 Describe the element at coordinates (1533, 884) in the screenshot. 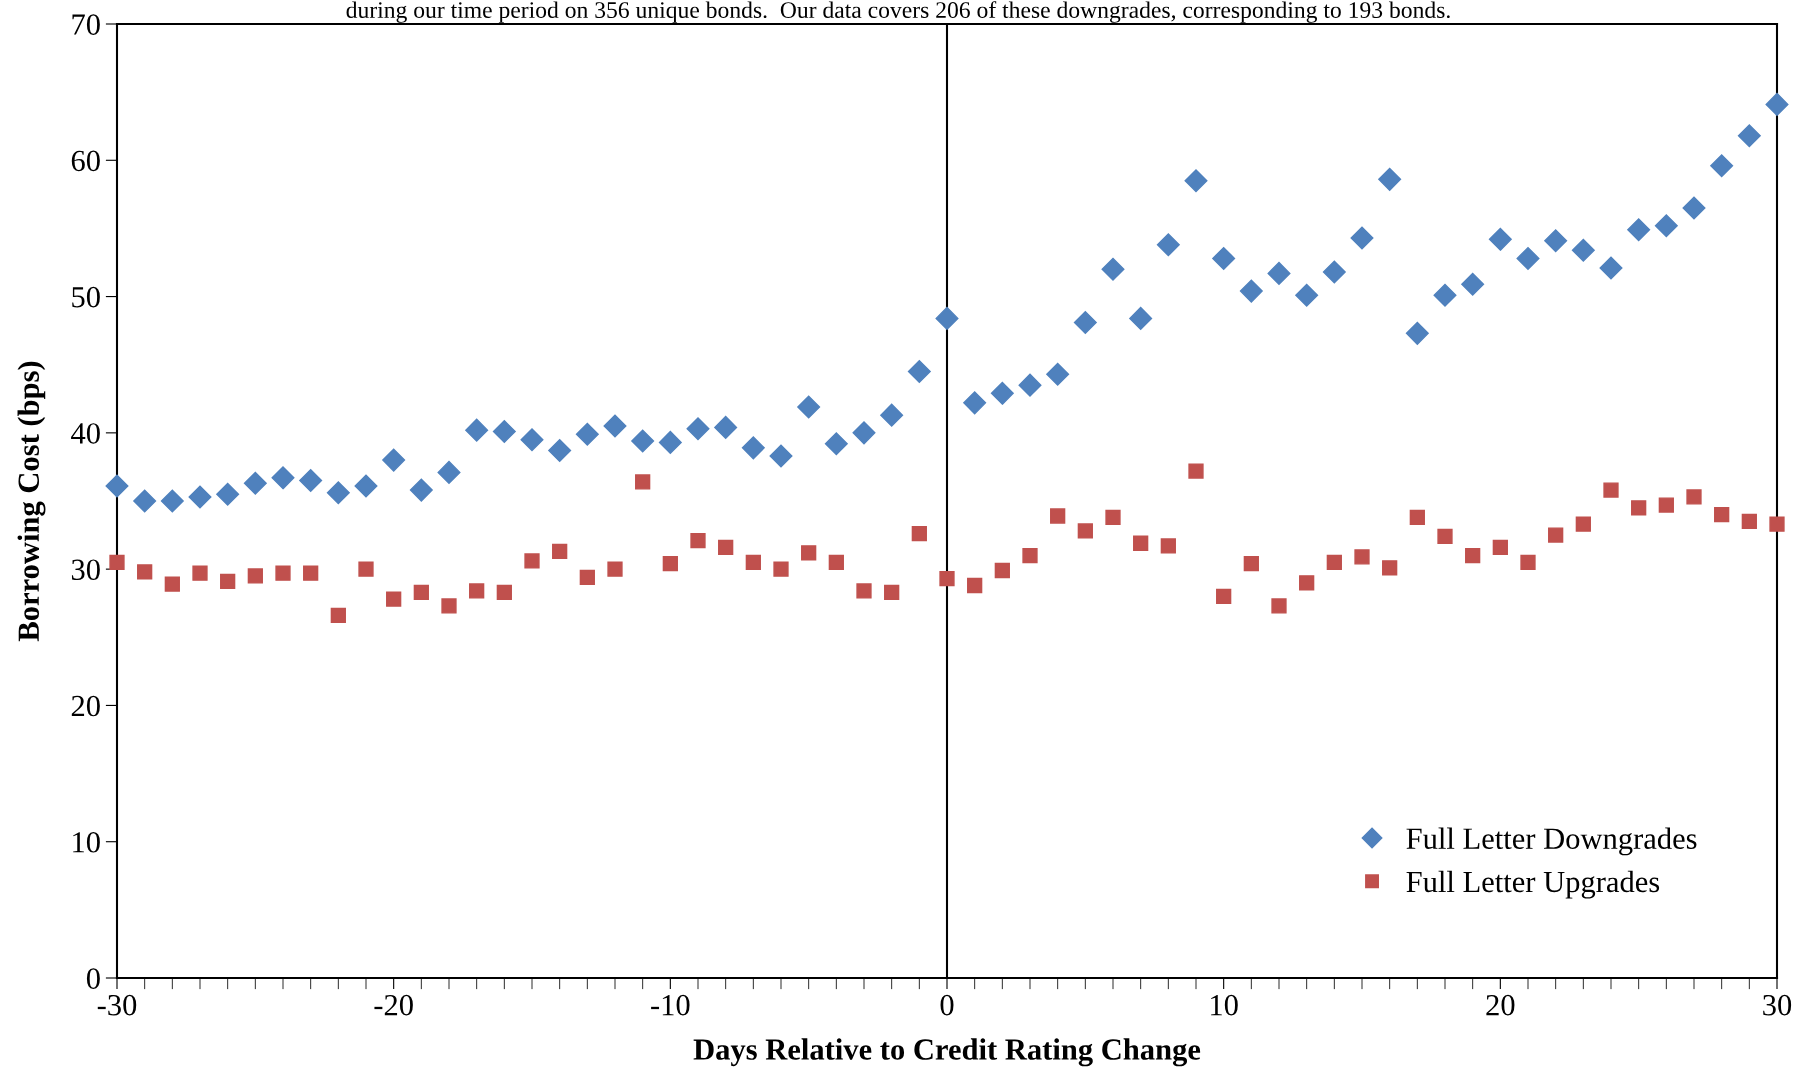

I see `legend-label: Full Letter Upgrades` at that location.